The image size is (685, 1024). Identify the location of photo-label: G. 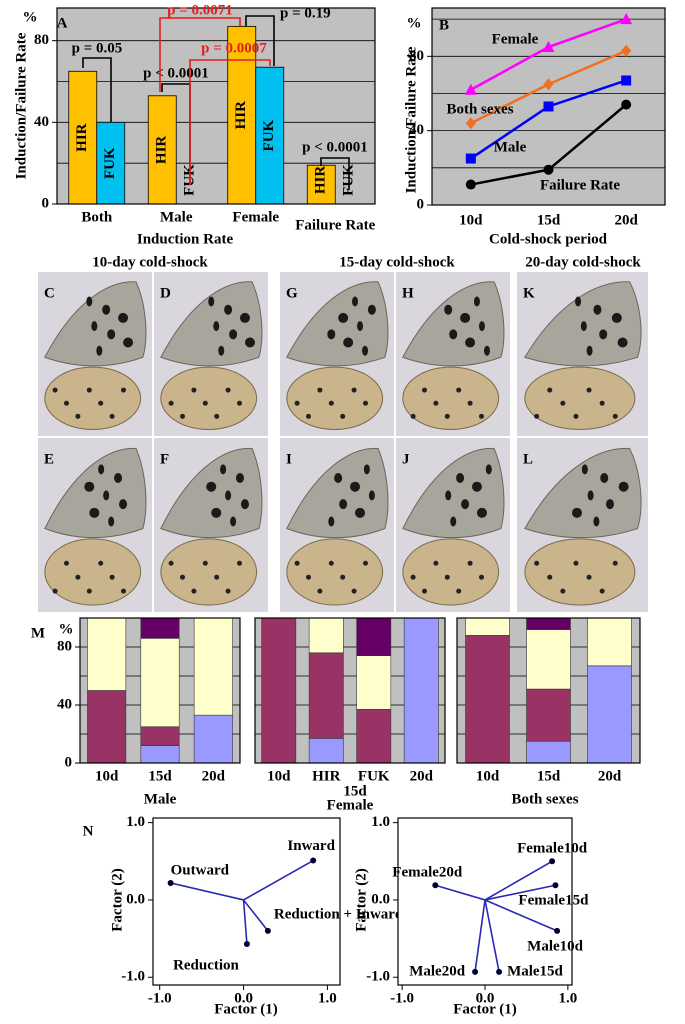
(292, 293).